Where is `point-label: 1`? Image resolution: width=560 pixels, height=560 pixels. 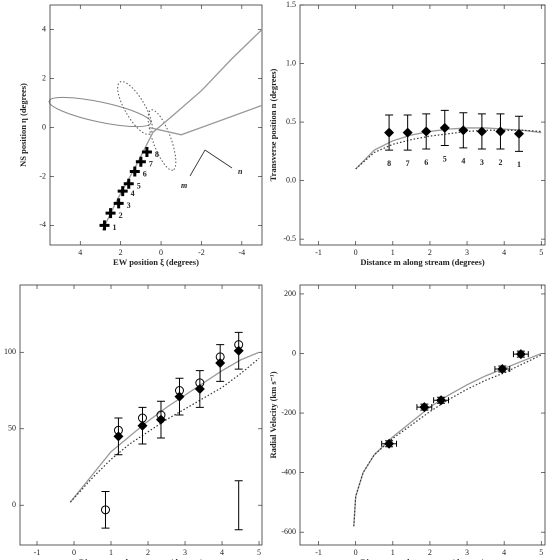 point-label: 1 is located at coordinates (519, 164).